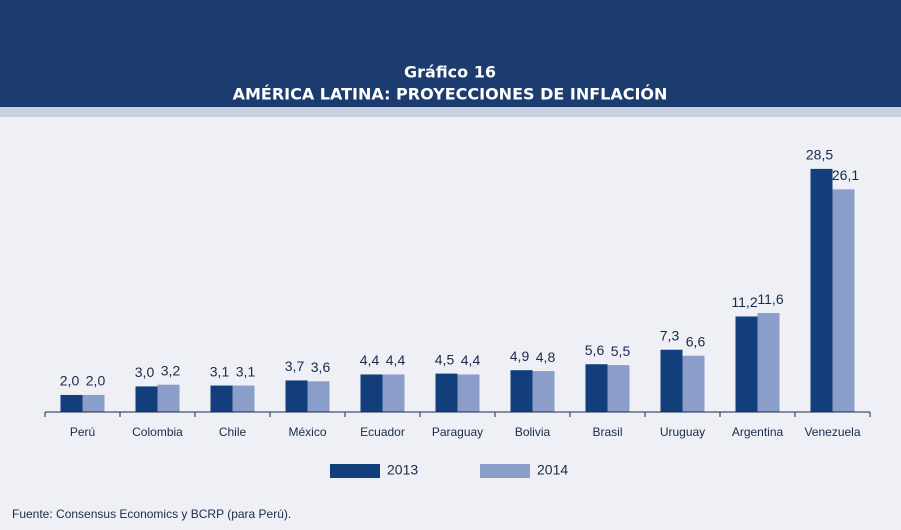 Image resolution: width=901 pixels, height=530 pixels. I want to click on value-label: 4,9, so click(520, 356).